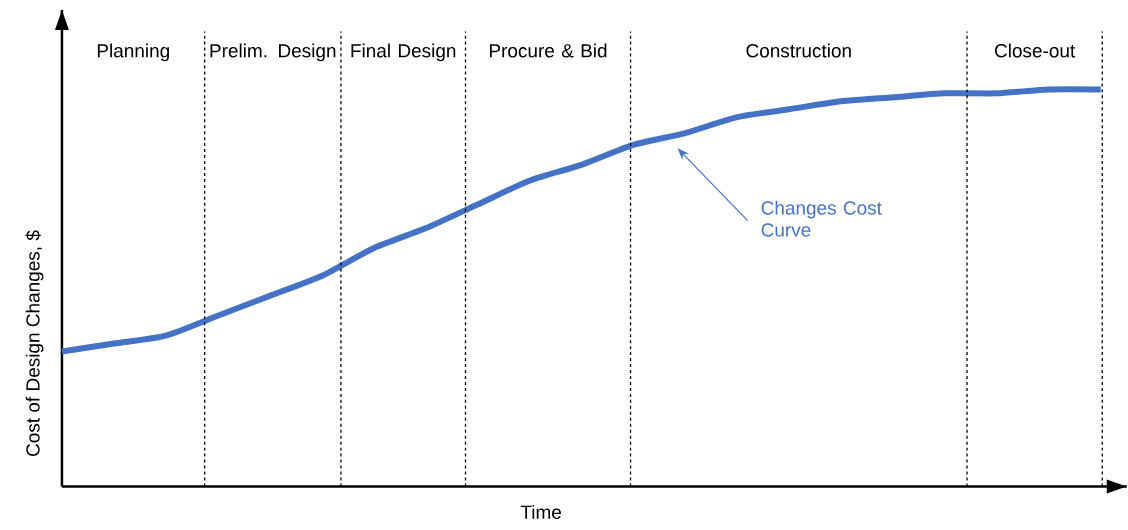  What do you see at coordinates (34, 343) in the screenshot?
I see `y-axis-title: Cost of Design Changes, $` at bounding box center [34, 343].